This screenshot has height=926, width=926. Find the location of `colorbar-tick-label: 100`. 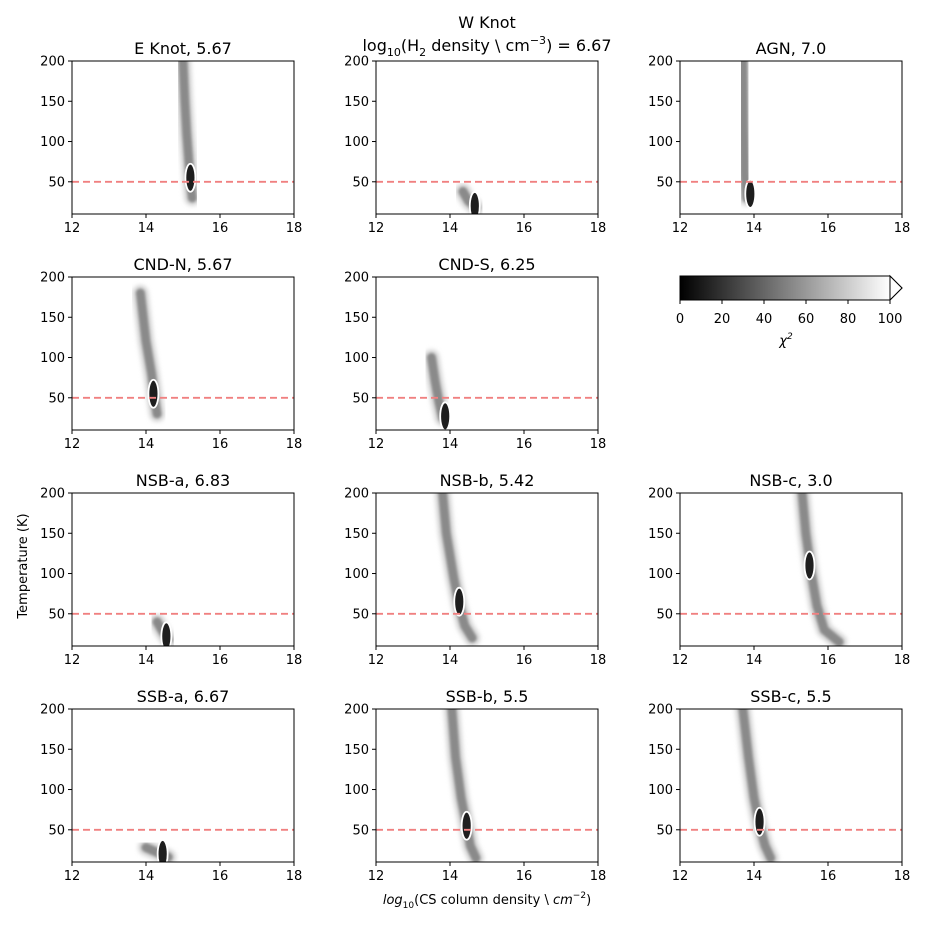

colorbar-tick-label: 100 is located at coordinates (890, 319).